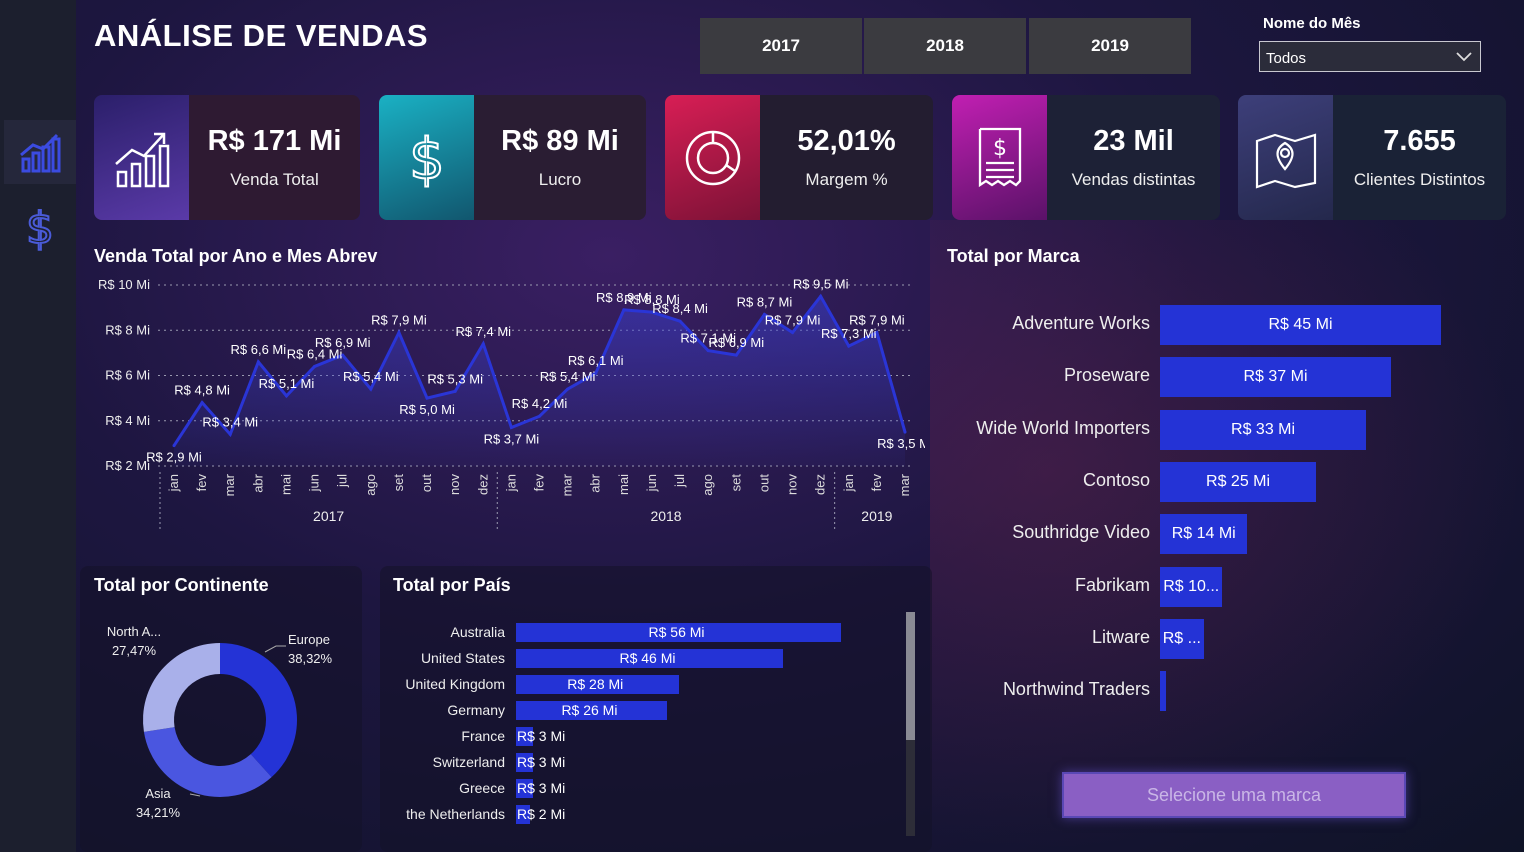  I want to click on y-tick-label: R$ 8 Mi, so click(127, 329).